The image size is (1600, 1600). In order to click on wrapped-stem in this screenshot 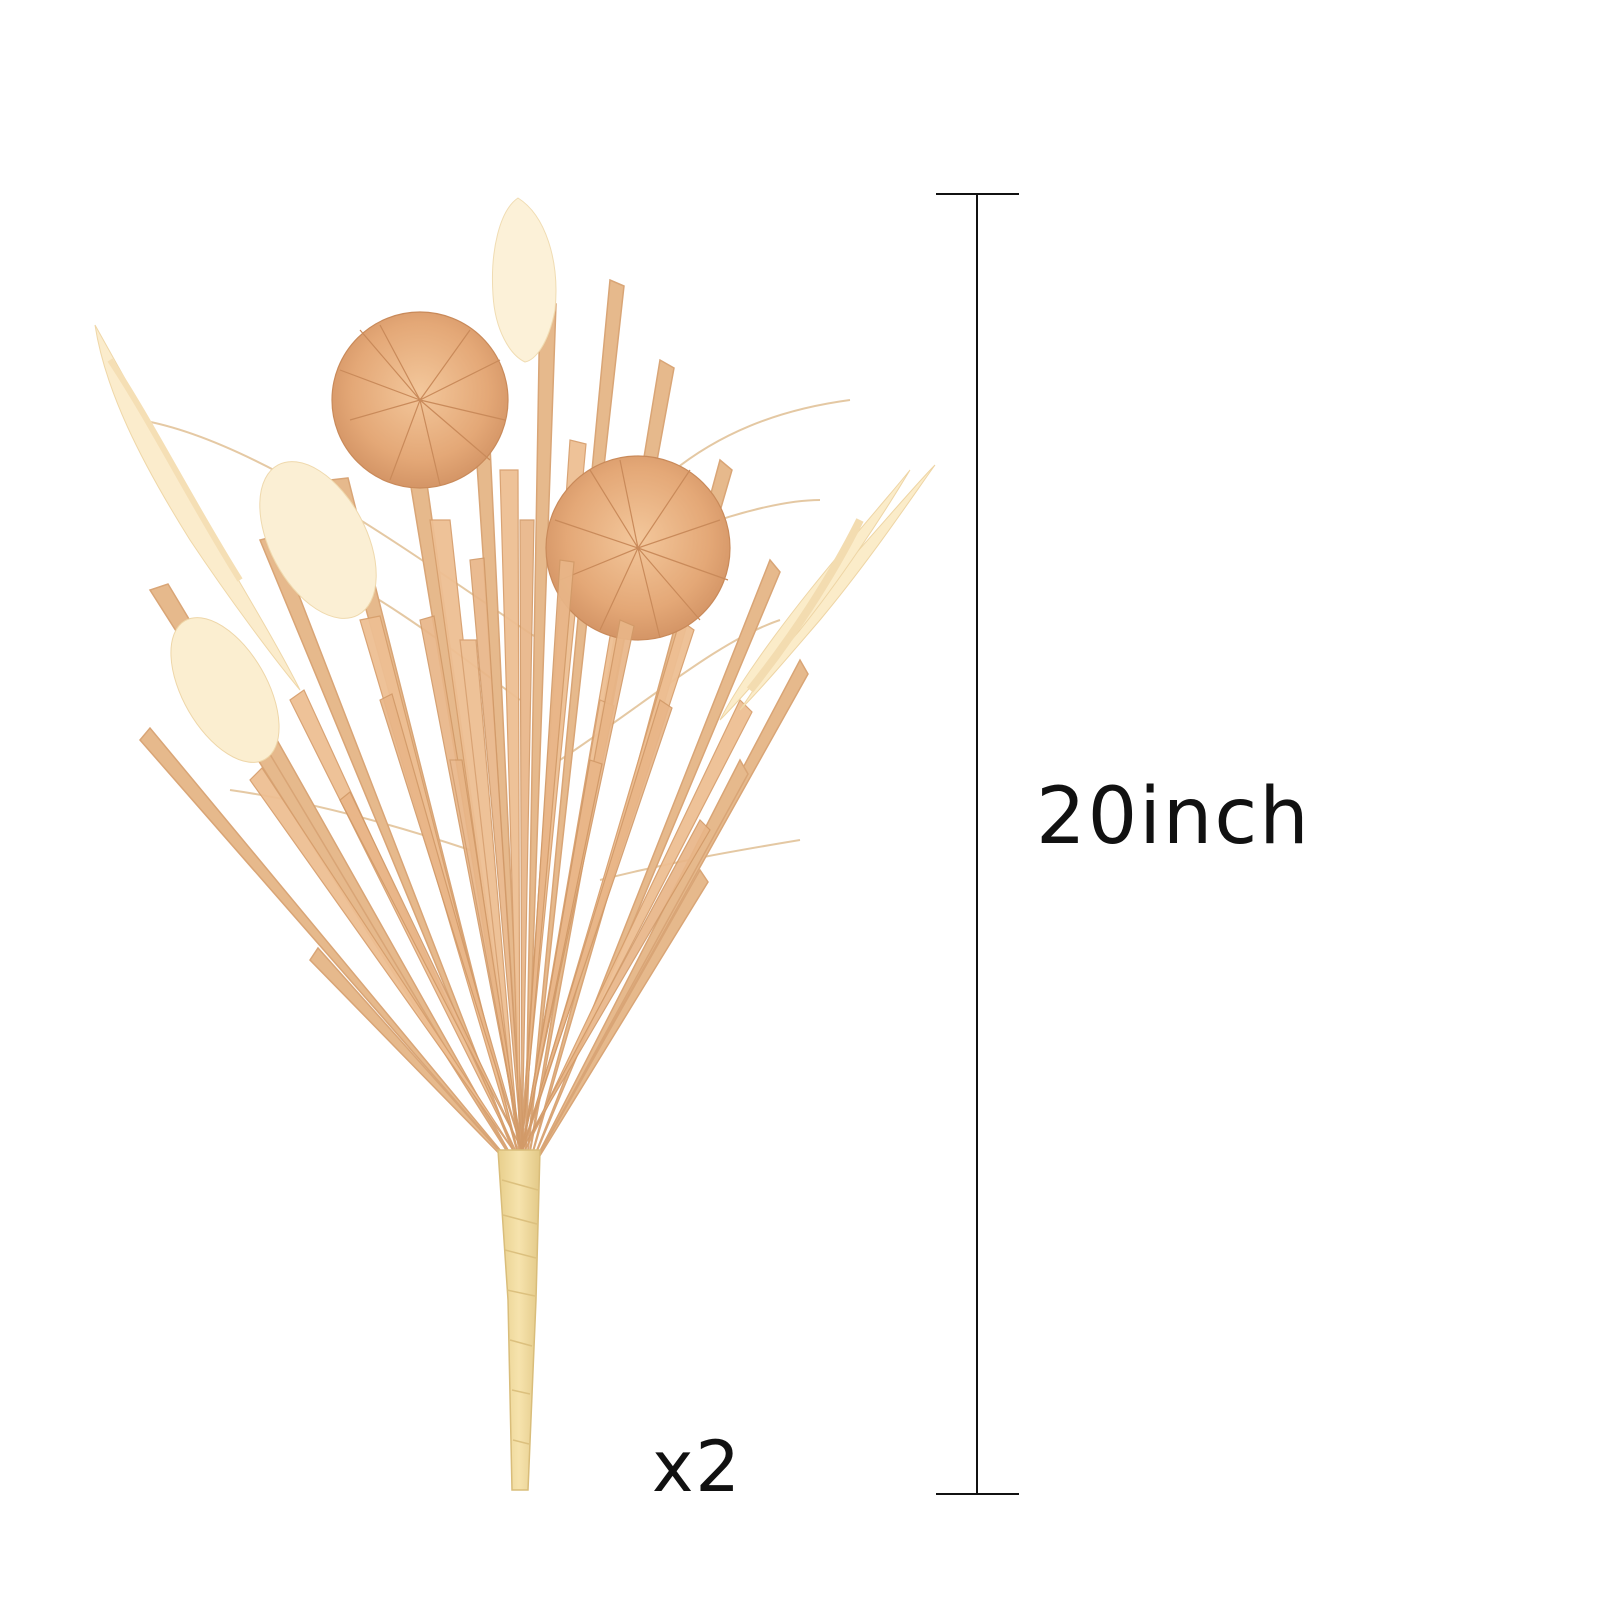, I will do `click(519, 1320)`.